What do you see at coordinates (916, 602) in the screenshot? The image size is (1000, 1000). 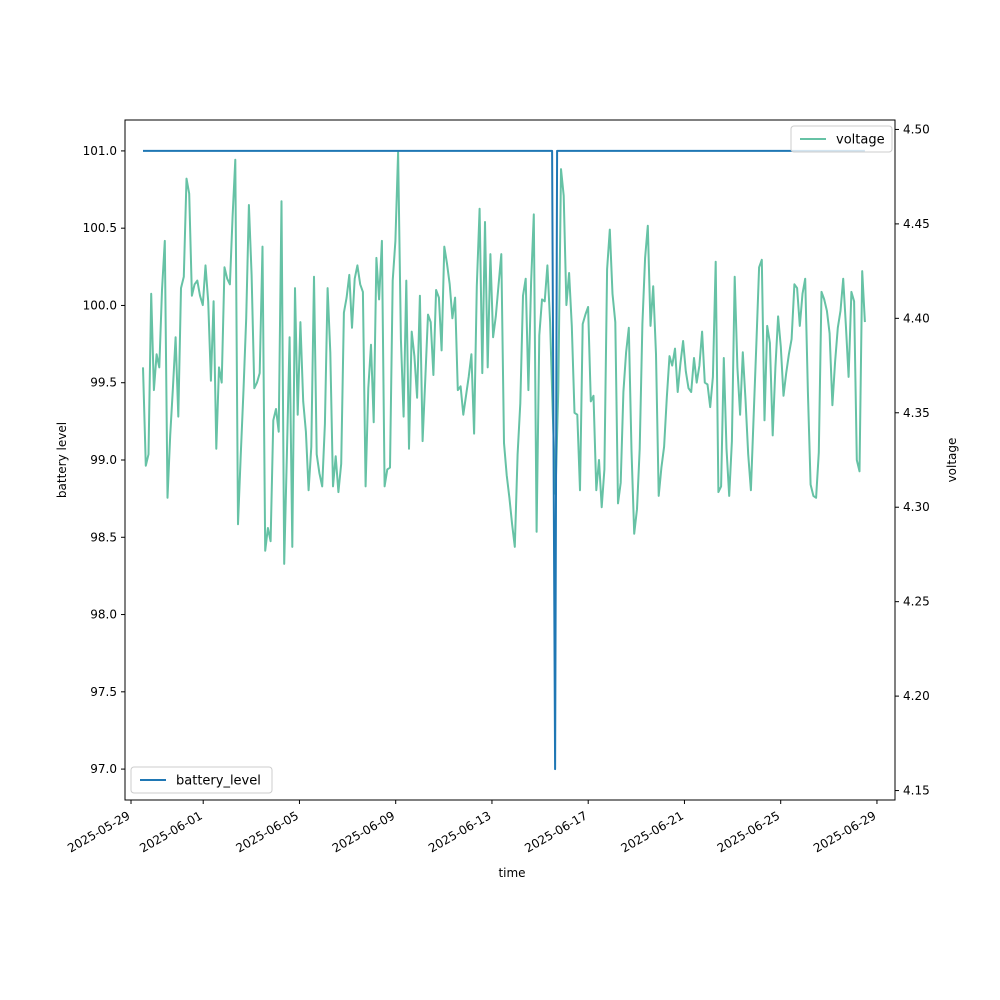 I see `y-right-tick-label: 4.25` at bounding box center [916, 602].